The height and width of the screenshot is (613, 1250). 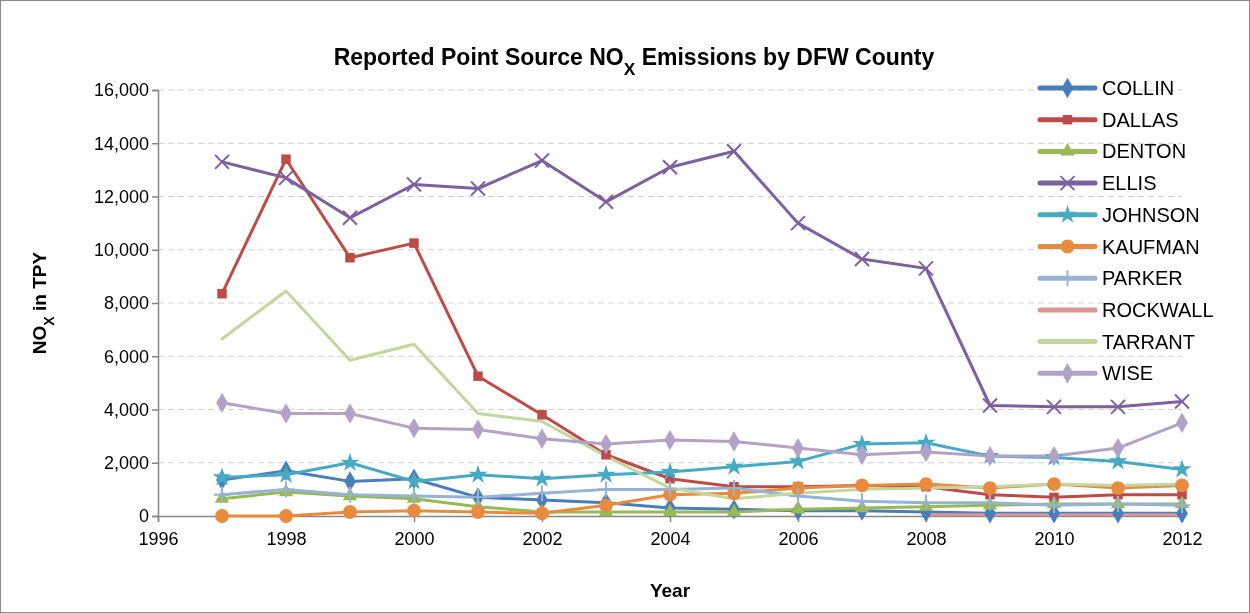 What do you see at coordinates (634, 61) in the screenshot?
I see `chart-title: Reported Point Source NO$_{X}$ Emissions by DFW County` at bounding box center [634, 61].